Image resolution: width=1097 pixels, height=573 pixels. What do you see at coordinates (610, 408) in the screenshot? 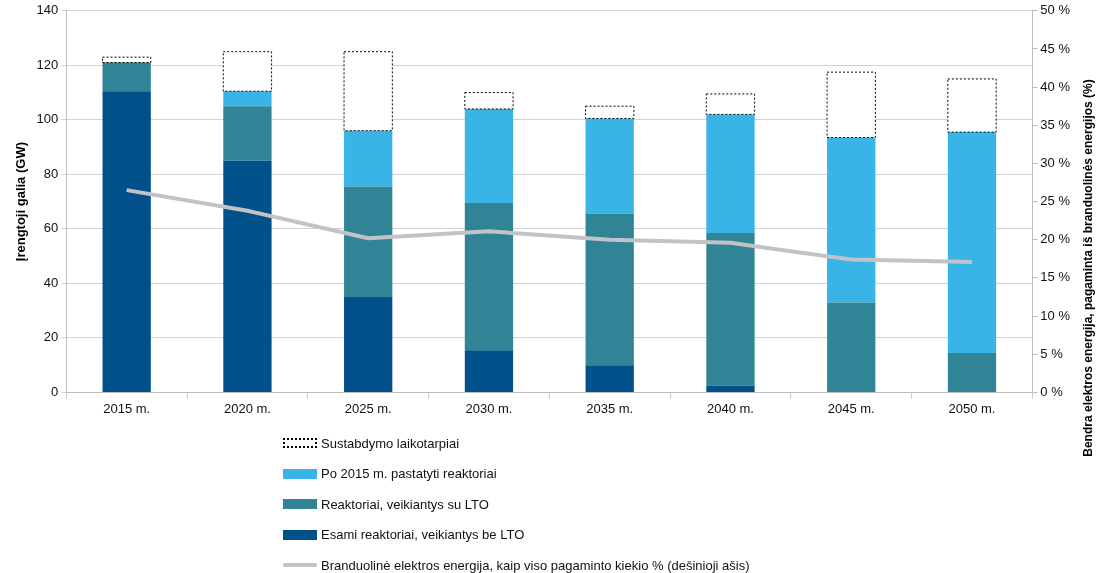
I see `x-tick-label: 2035 m.` at bounding box center [610, 408].